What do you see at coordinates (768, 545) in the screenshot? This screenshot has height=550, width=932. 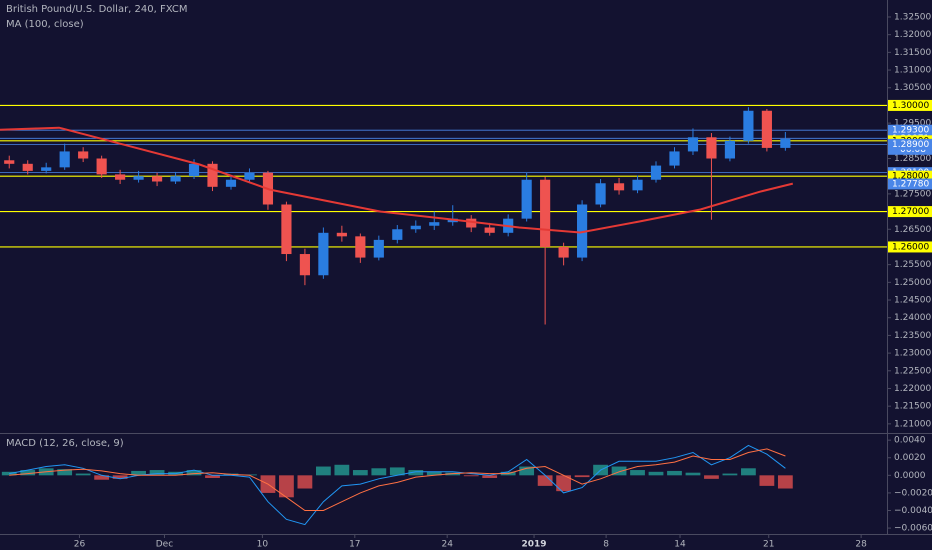 I see `x-tick-label: 21` at bounding box center [768, 545].